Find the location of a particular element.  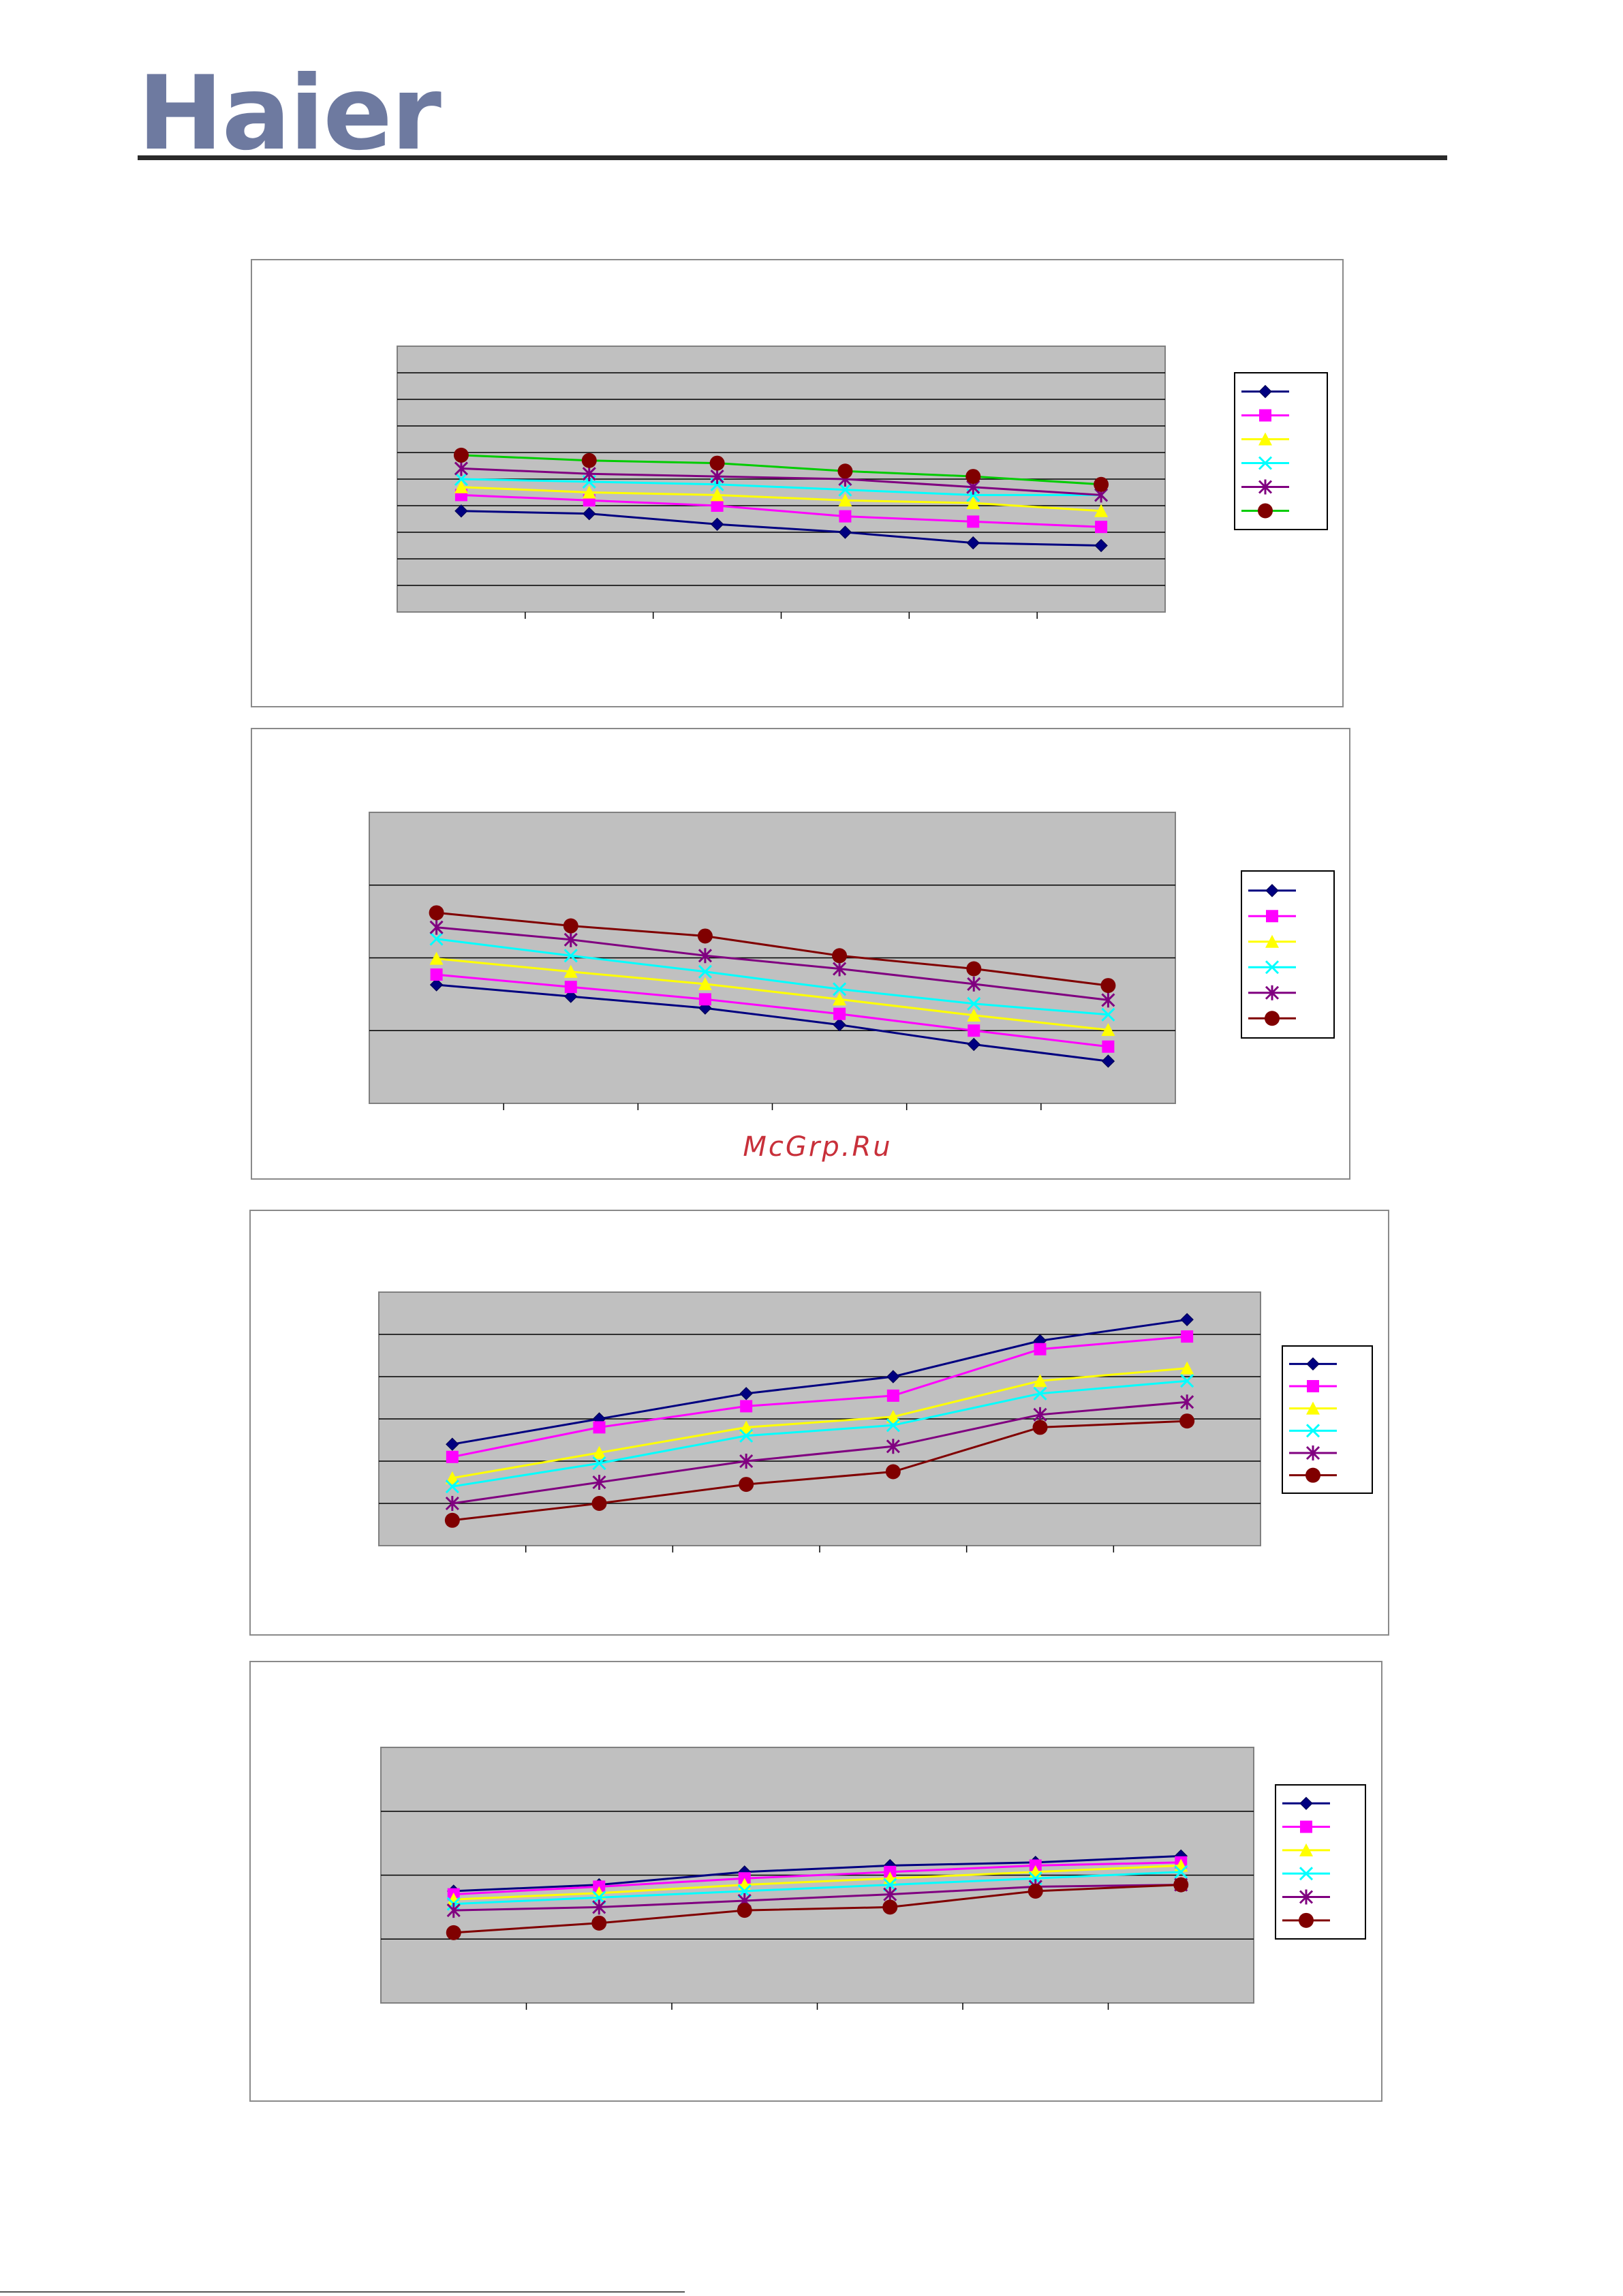

footer-rule is located at coordinates (342, 2292).